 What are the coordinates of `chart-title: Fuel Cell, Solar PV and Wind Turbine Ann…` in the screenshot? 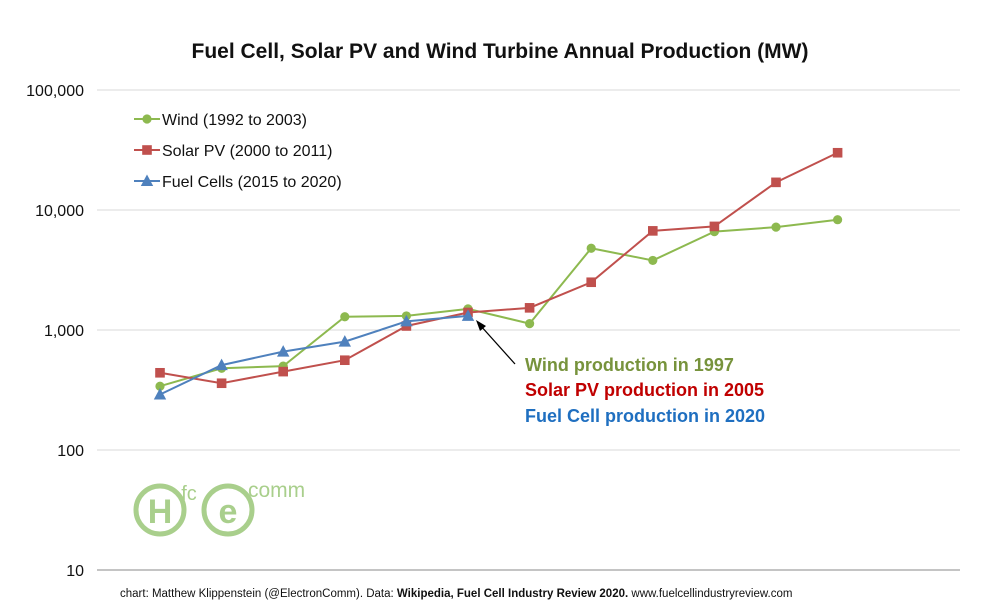 It's located at (500, 51).